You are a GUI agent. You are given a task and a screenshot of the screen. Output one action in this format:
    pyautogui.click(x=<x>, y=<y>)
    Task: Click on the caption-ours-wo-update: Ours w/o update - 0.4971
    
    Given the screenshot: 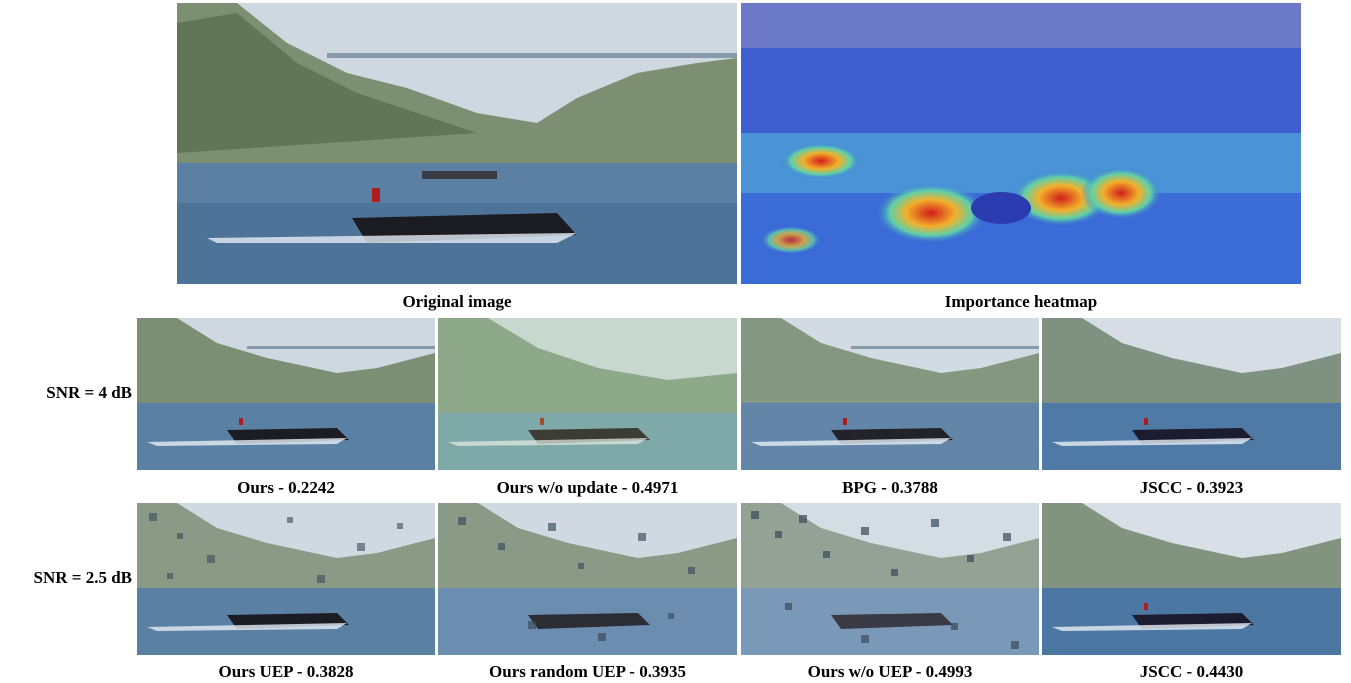 What is the action you would take?
    pyautogui.click(x=587, y=487)
    